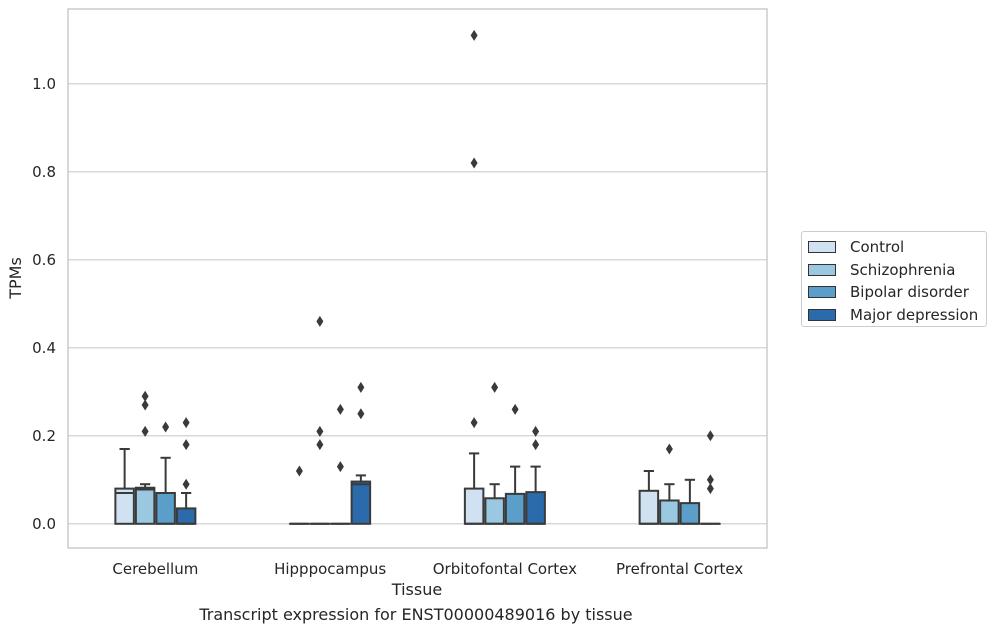  Describe the element at coordinates (44, 260) in the screenshot. I see `y-tick-label: 0.6` at that location.